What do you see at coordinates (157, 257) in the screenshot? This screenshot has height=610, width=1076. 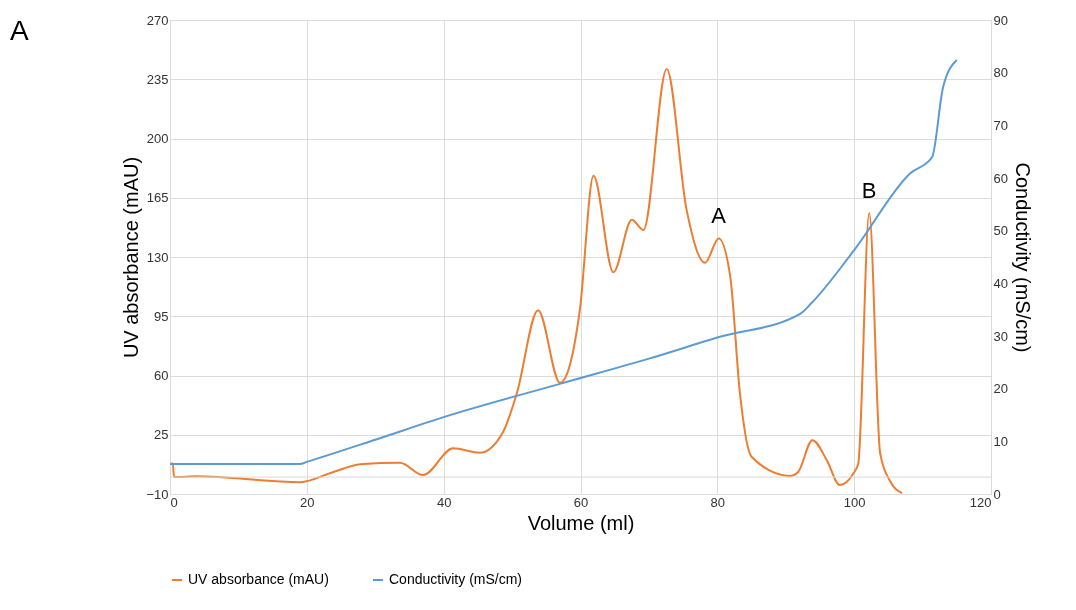 I see `y-tick-label: 130` at bounding box center [157, 257].